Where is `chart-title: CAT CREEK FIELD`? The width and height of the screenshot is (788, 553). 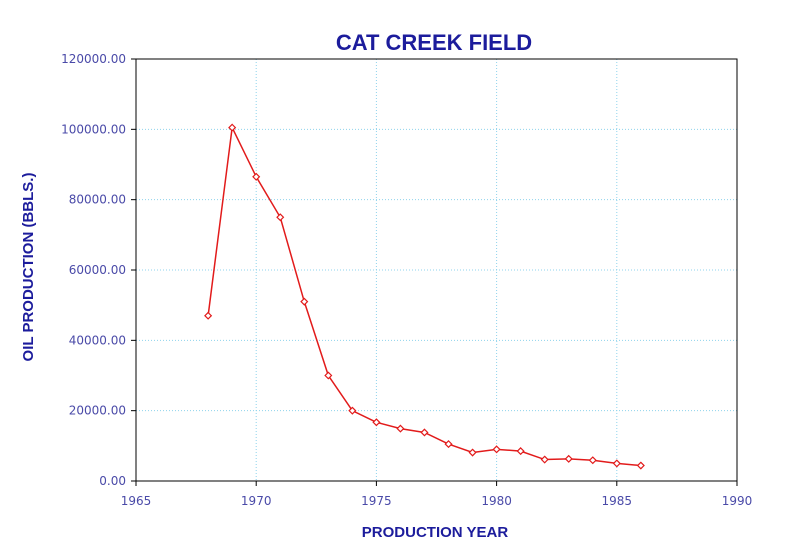
chart-title: CAT CREEK FIELD is located at coordinates (434, 42).